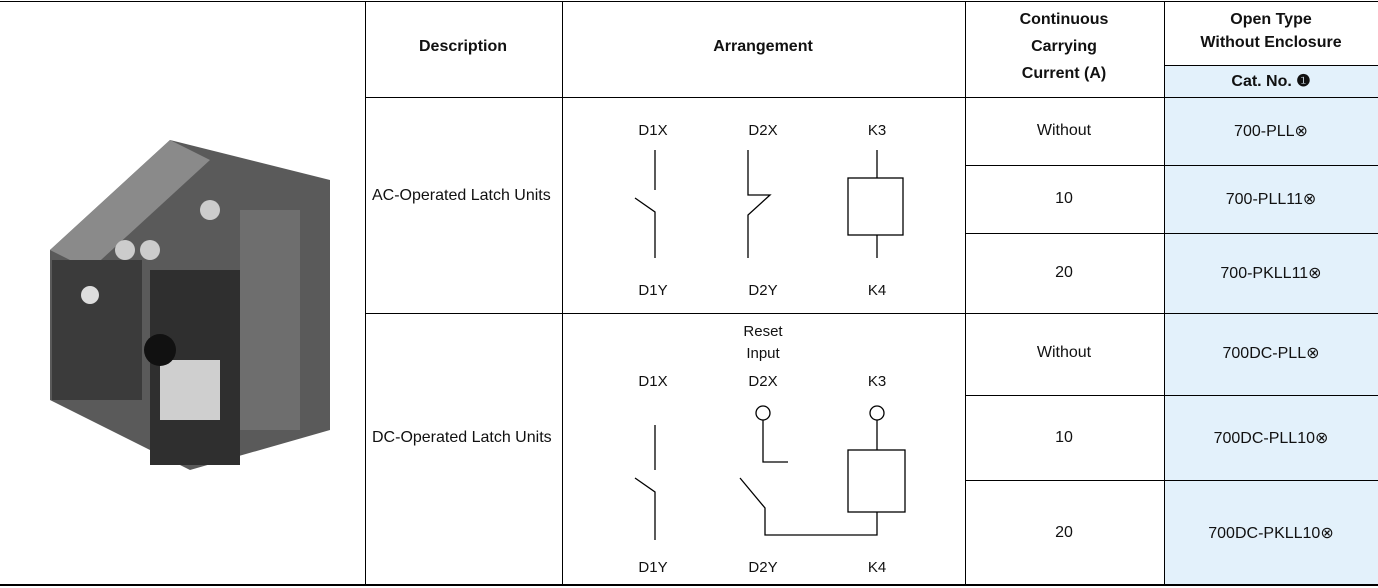 The width and height of the screenshot is (1378, 588). Describe the element at coordinates (1271, 533) in the screenshot. I see `cat-no: 700DC-PKLL10⊗` at that location.